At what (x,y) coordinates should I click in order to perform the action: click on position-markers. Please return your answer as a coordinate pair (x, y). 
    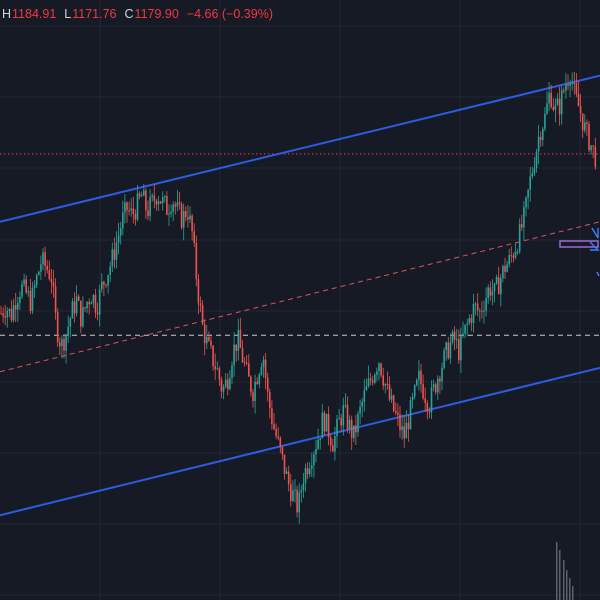
    Looking at the image, I should click on (579, 252).